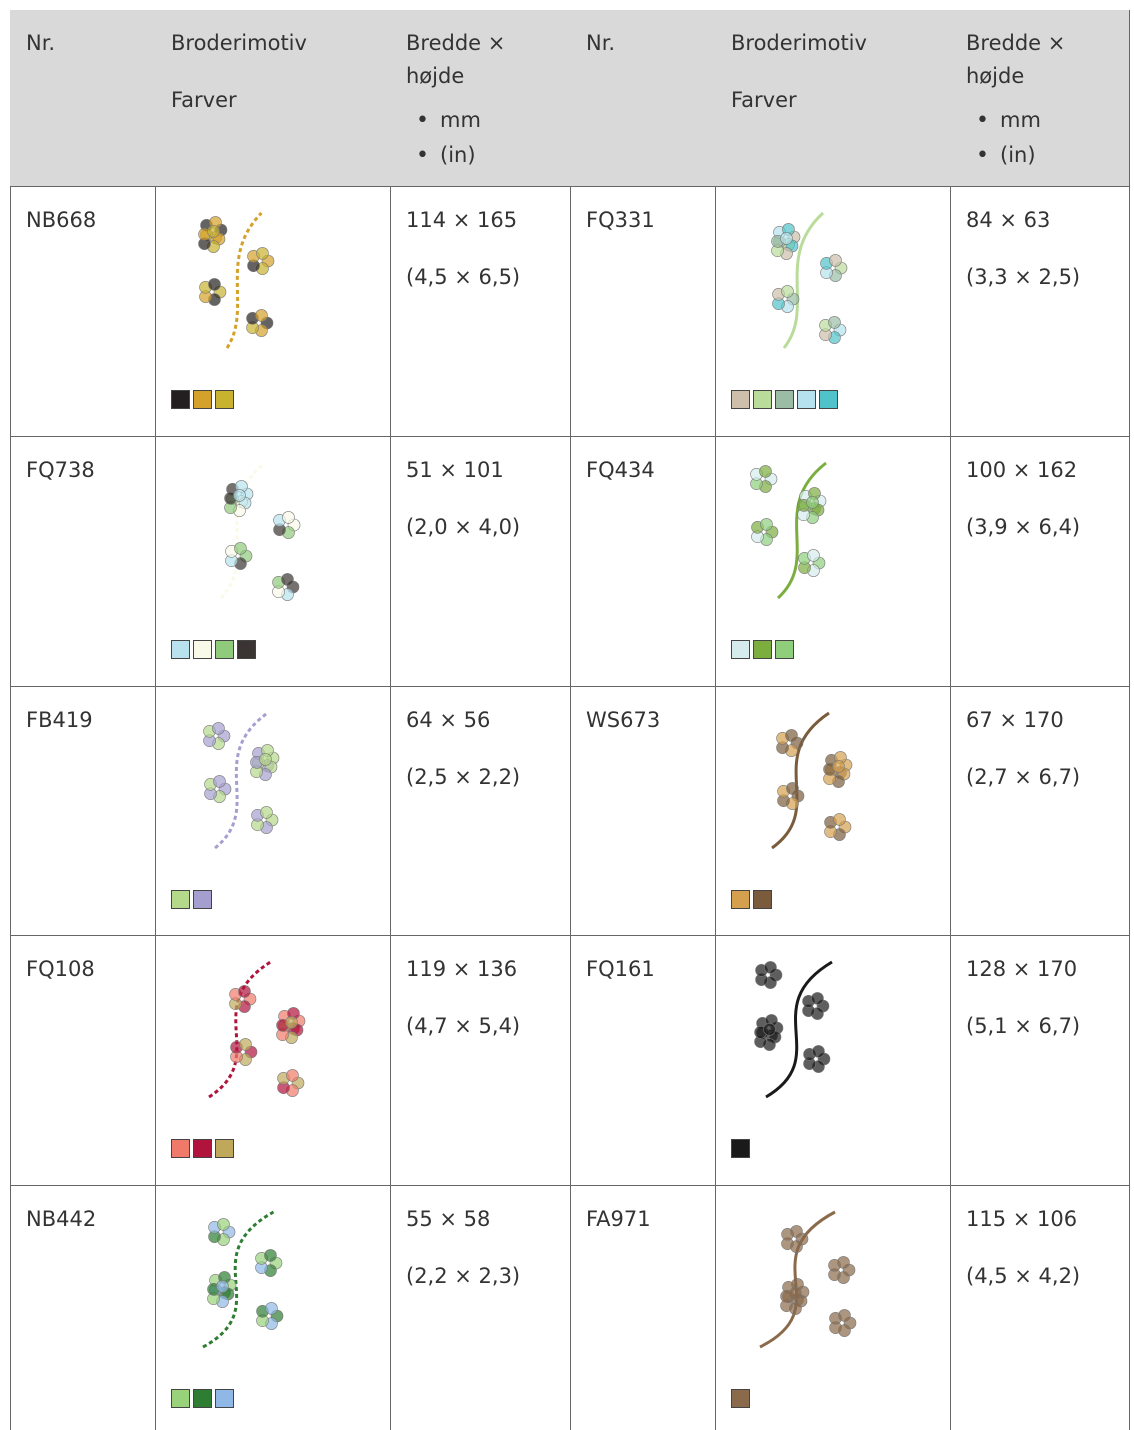 The image size is (1134, 1430). Describe the element at coordinates (623, 720) in the screenshot. I see `design-number: WS673` at that location.